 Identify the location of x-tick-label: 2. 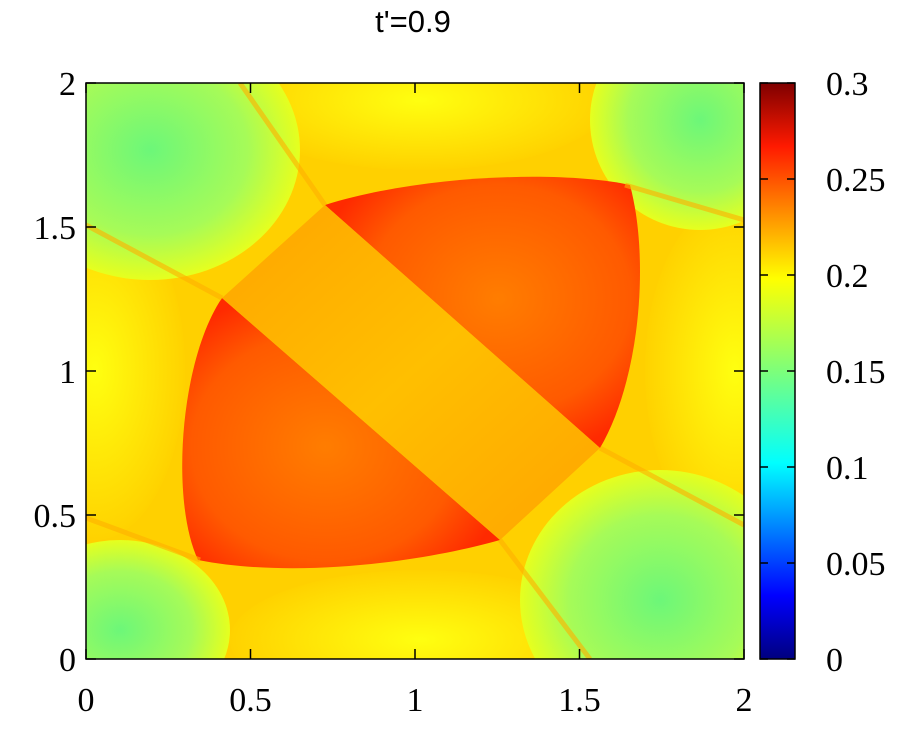
(744, 700).